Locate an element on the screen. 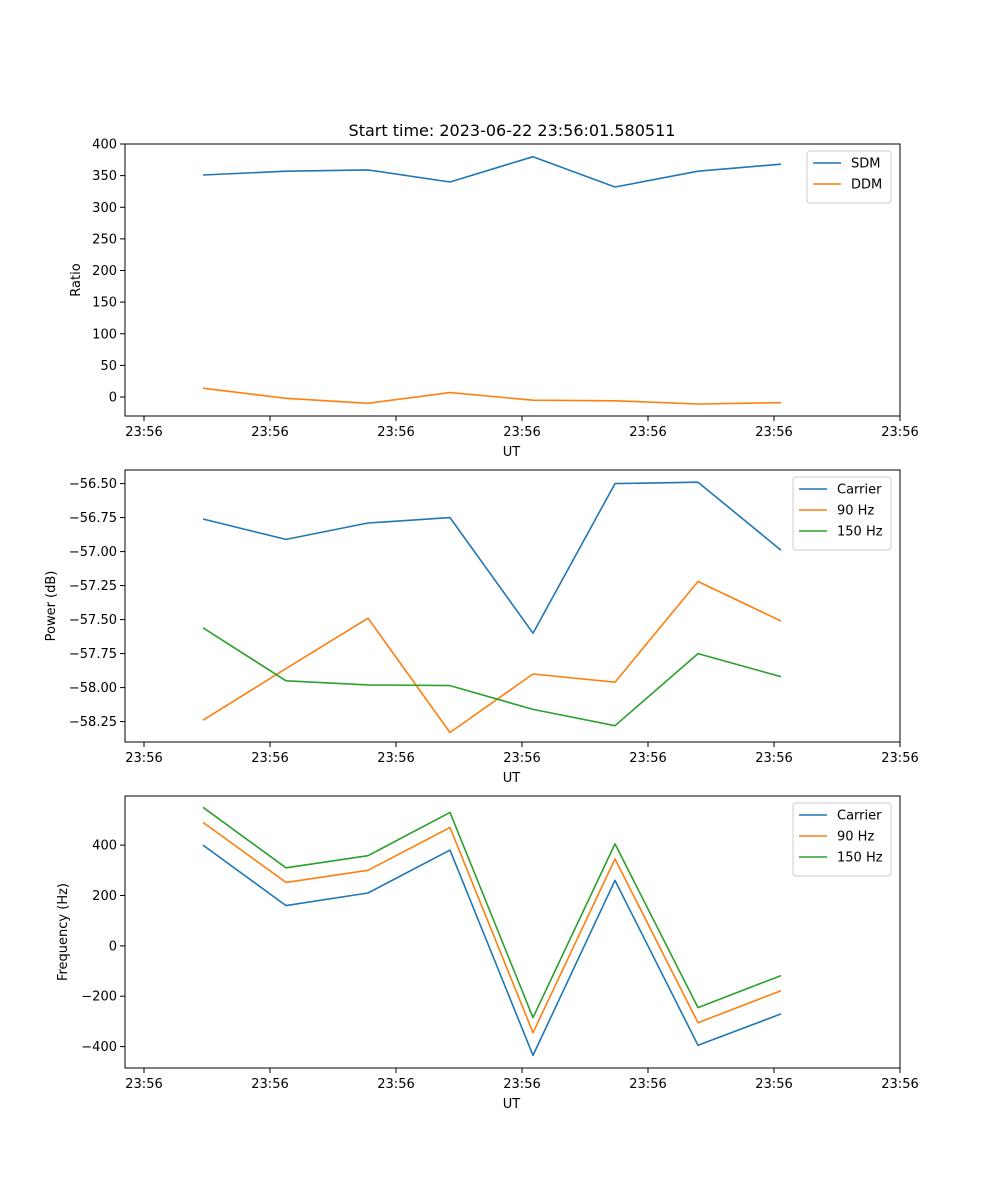 The width and height of the screenshot is (1000, 1200). y-axis-label: Power (dB) is located at coordinates (51, 606).